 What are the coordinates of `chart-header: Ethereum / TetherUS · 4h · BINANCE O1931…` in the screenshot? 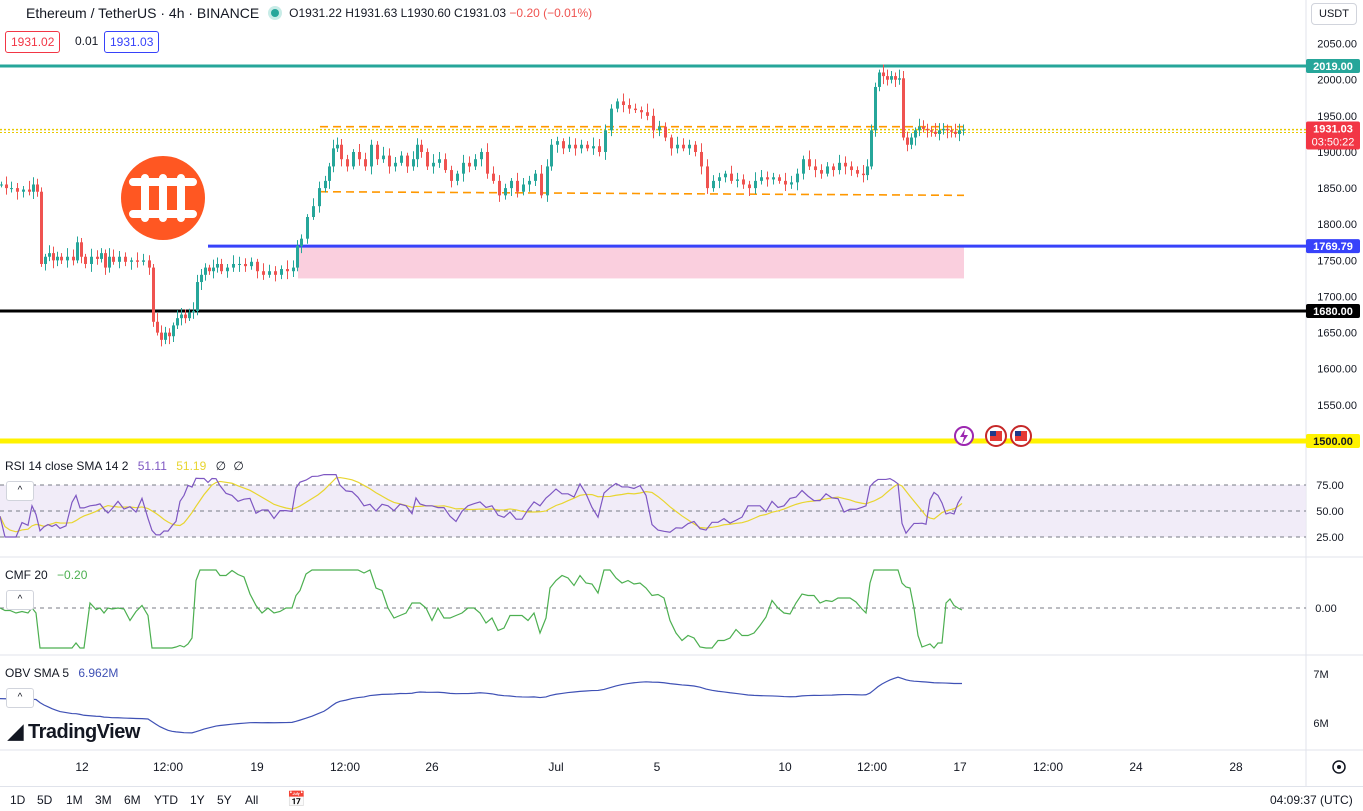 It's located at (298, 13).